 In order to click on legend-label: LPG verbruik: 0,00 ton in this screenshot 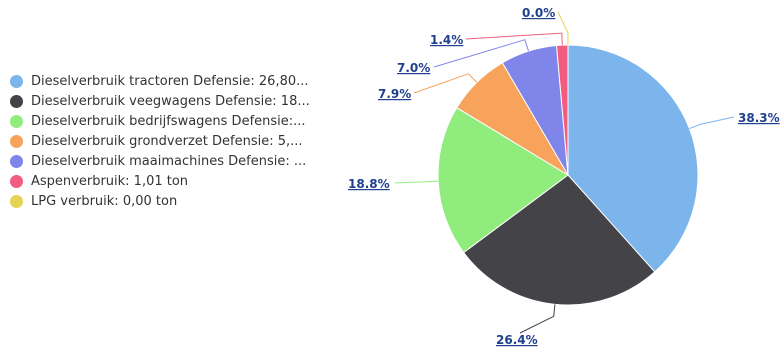, I will do `click(104, 201)`.